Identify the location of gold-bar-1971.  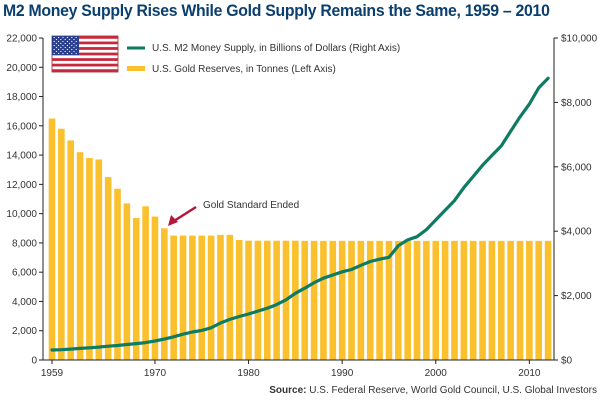
(164, 294).